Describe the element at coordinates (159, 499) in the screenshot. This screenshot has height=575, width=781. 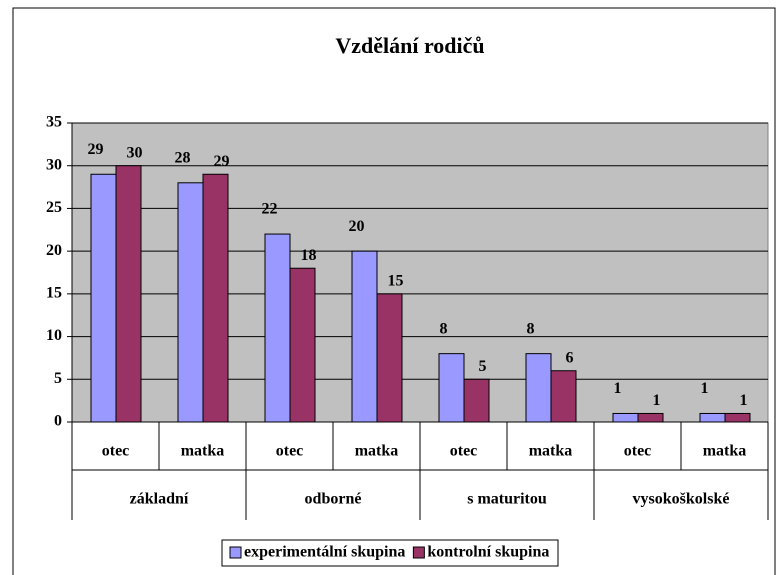
I see `group-label: základní` at that location.